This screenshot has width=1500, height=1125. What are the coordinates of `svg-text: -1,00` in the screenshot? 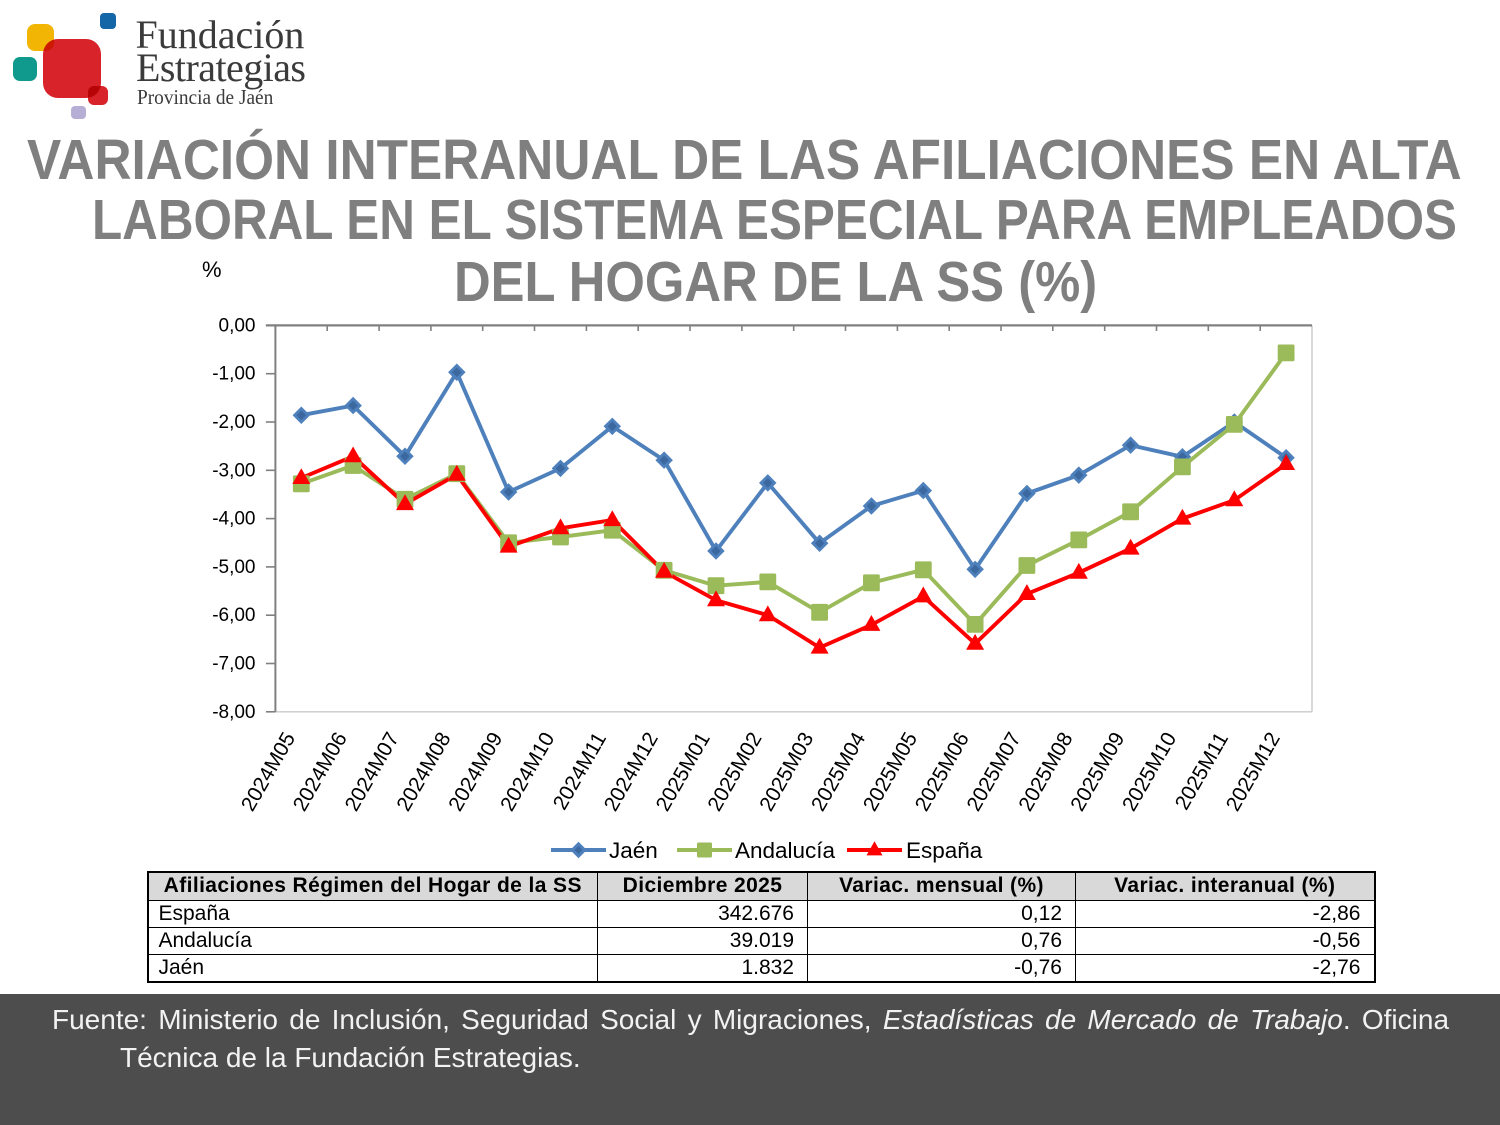 It's located at (233, 374).